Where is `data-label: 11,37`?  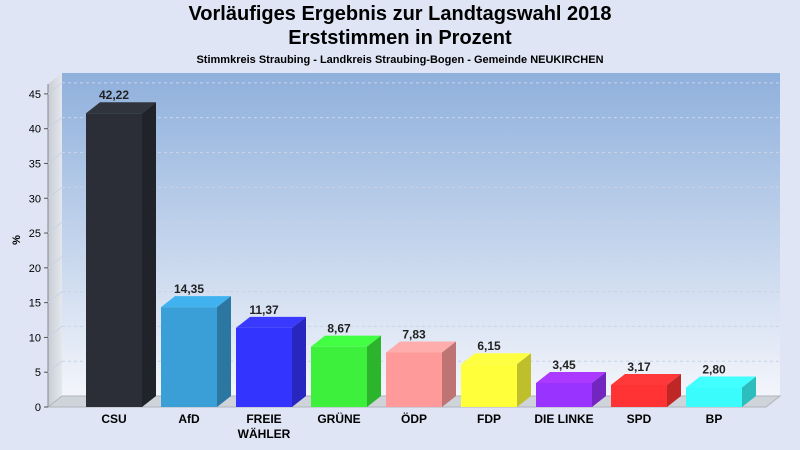 data-label: 11,37 is located at coordinates (264, 310).